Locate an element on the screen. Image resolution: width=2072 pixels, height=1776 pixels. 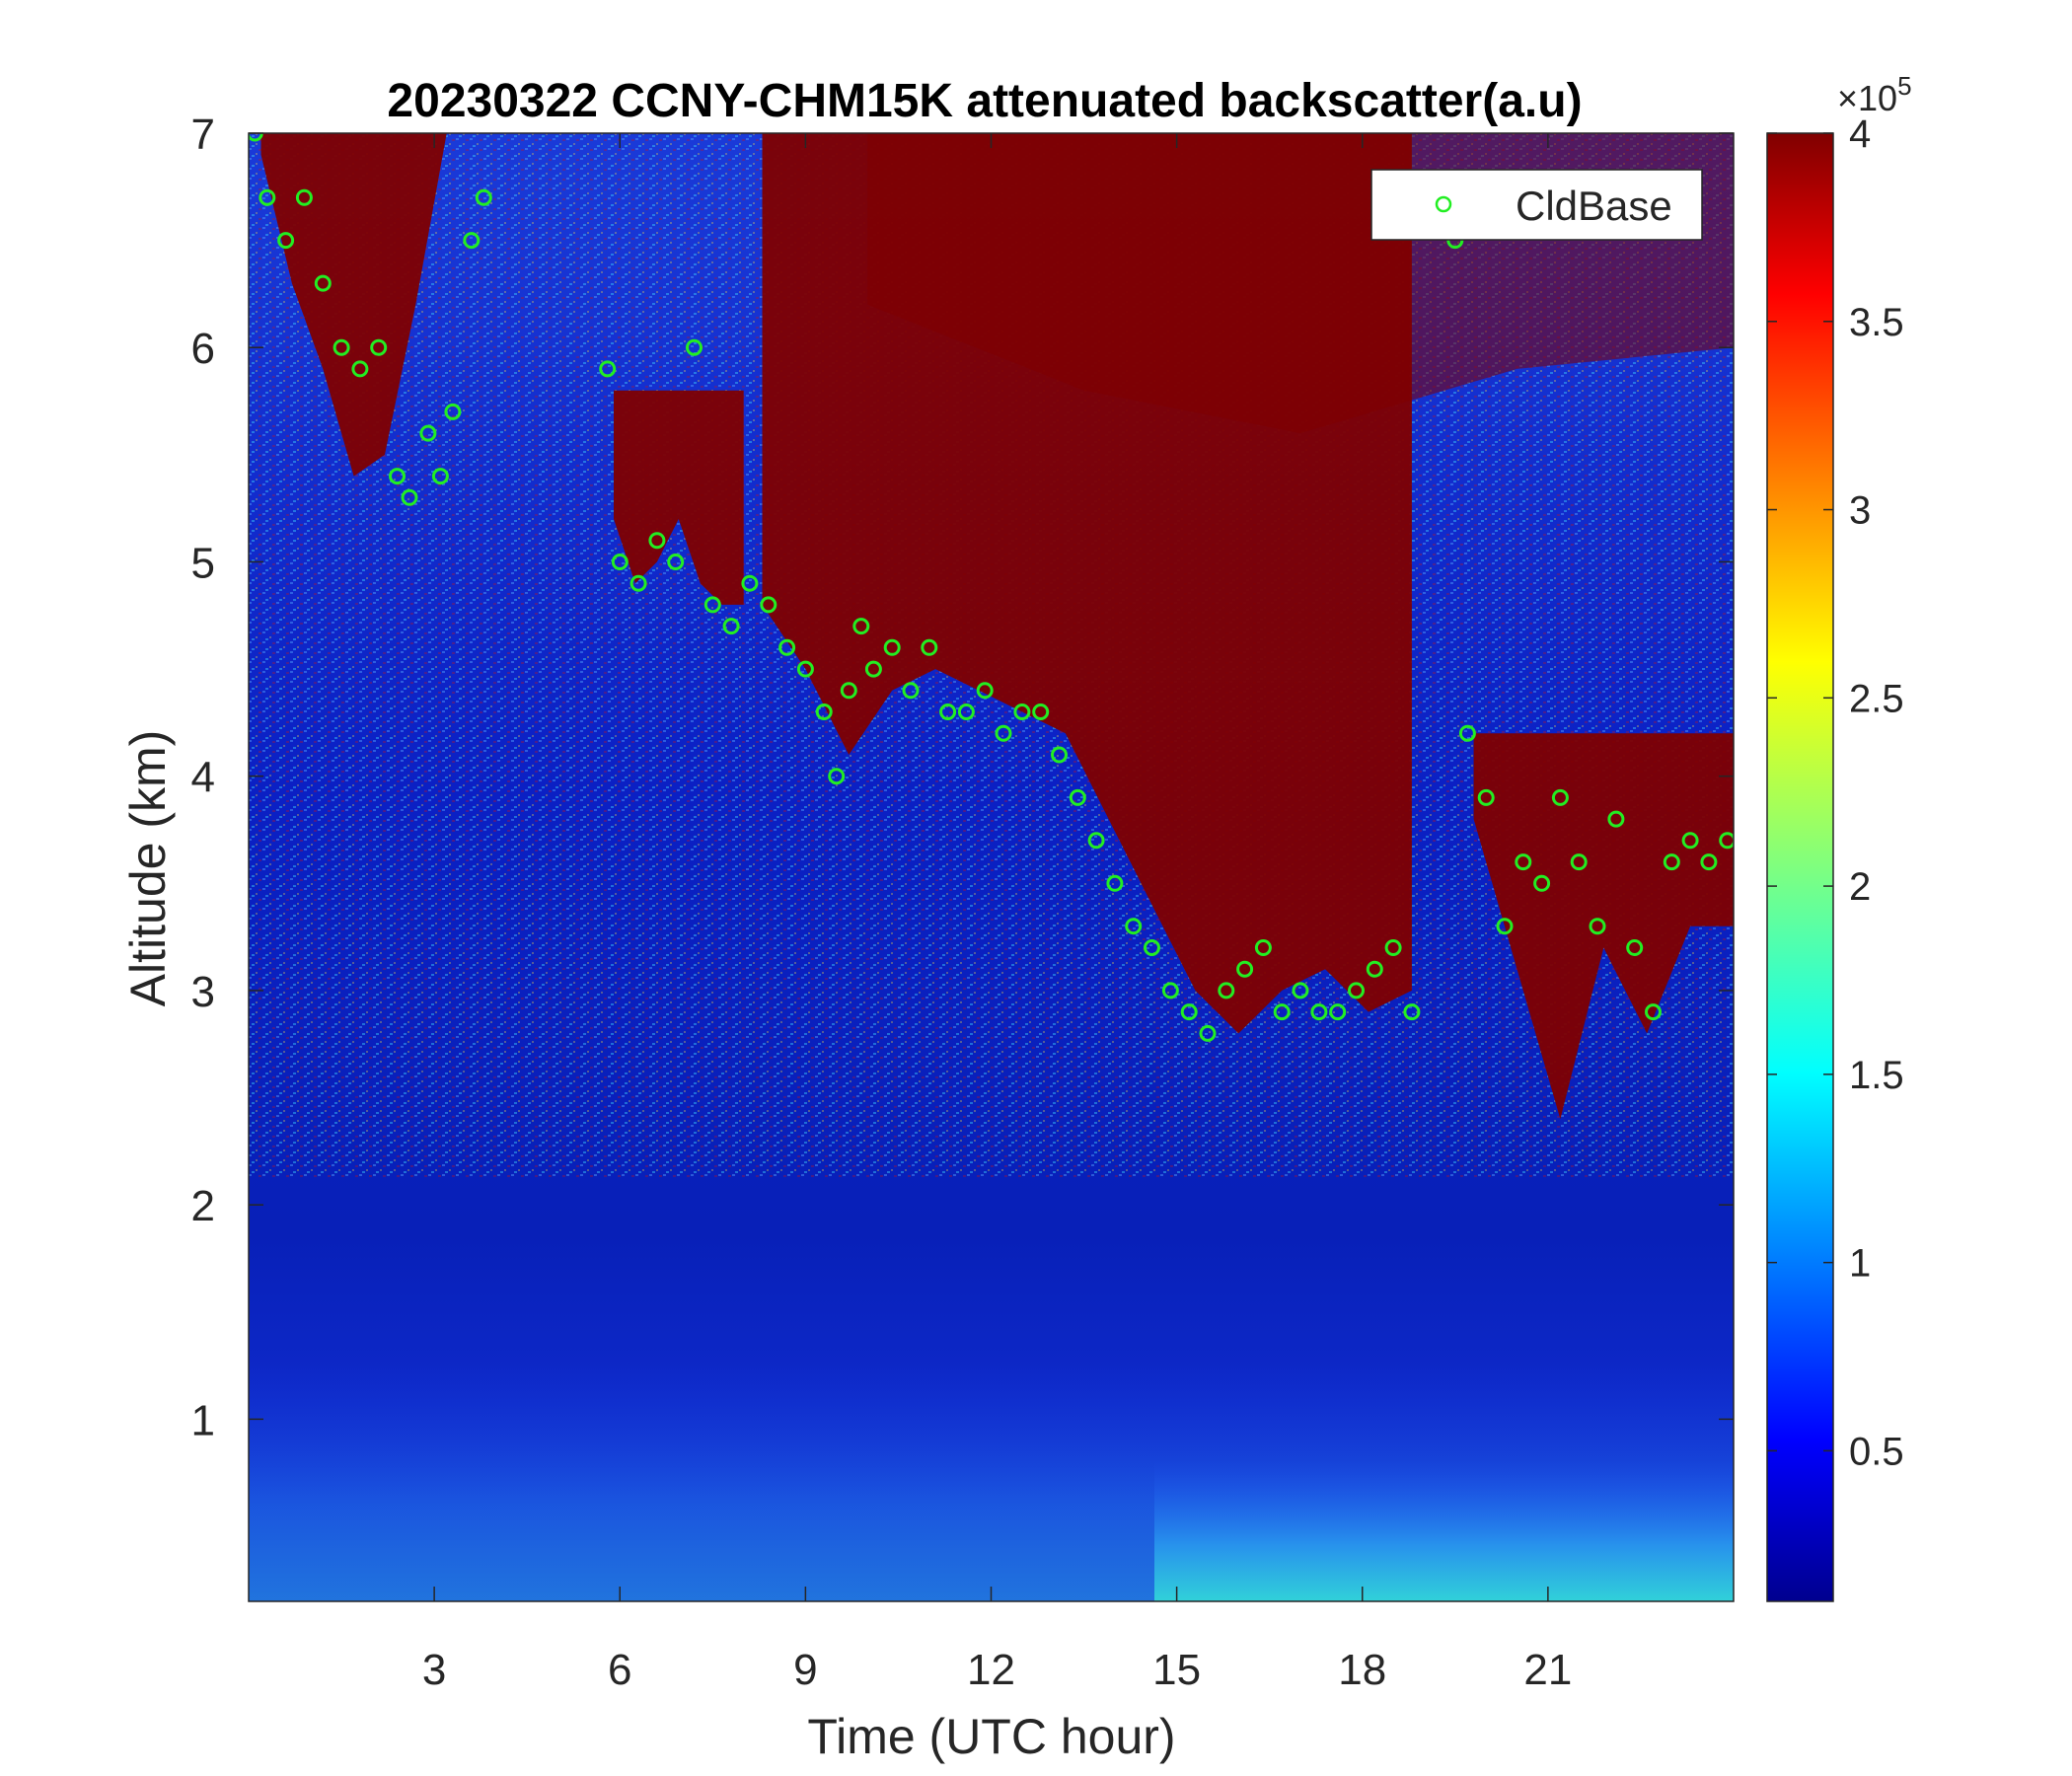
legend-marker-icon is located at coordinates (1444, 204).